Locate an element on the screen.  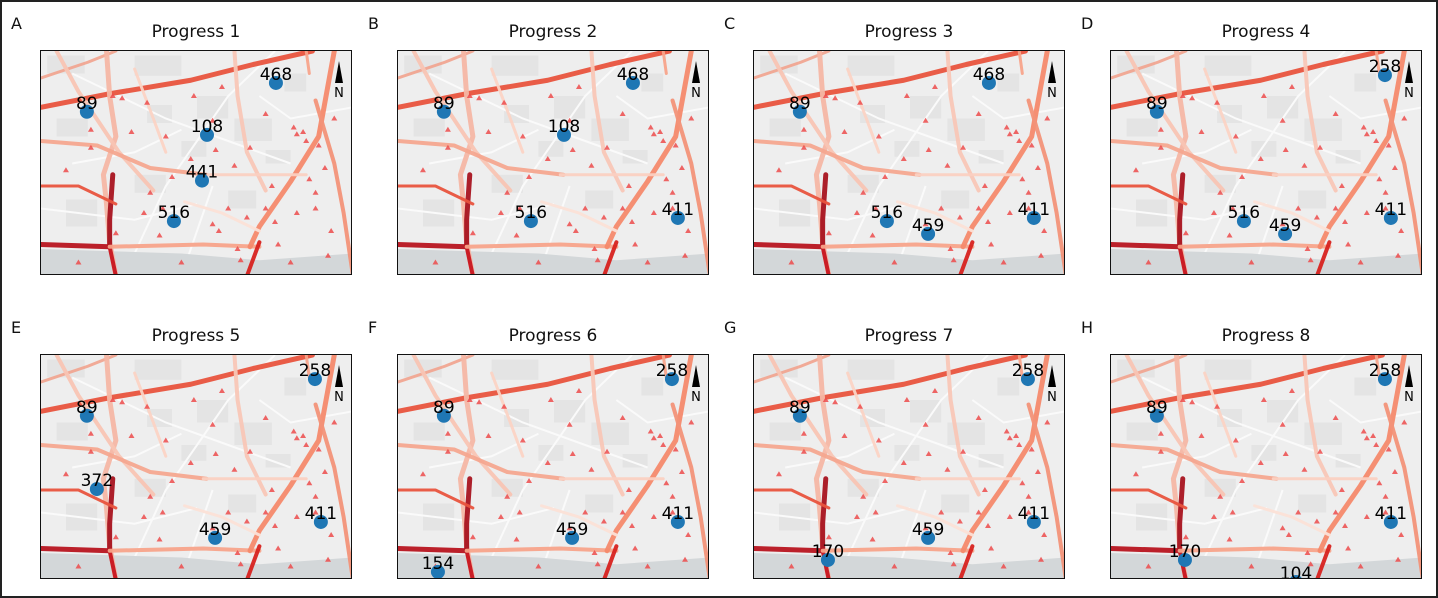
station-label: 441 is located at coordinates (202, 173).